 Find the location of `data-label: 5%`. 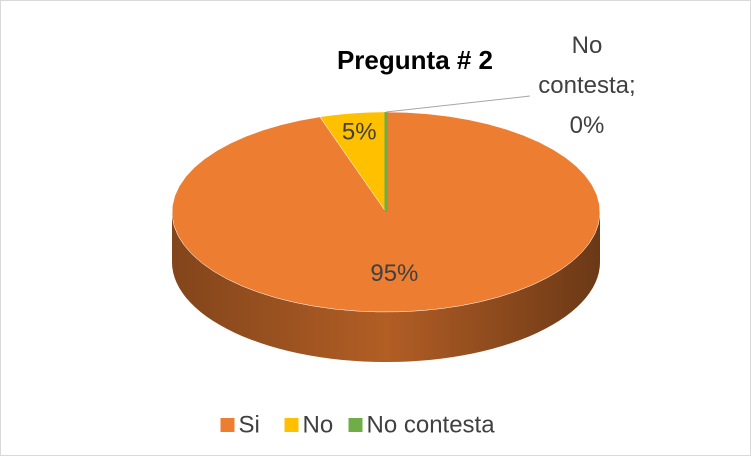

data-label: 5% is located at coordinates (359, 131).